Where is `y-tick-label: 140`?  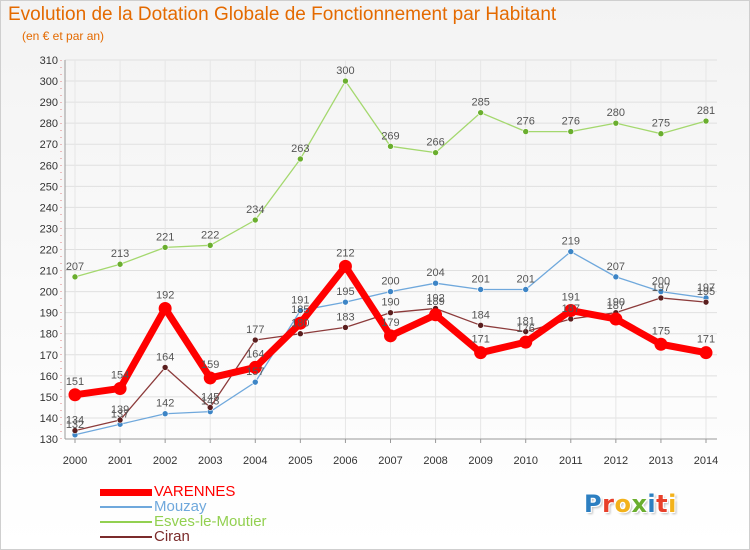 y-tick-label: 140 is located at coordinates (49, 419).